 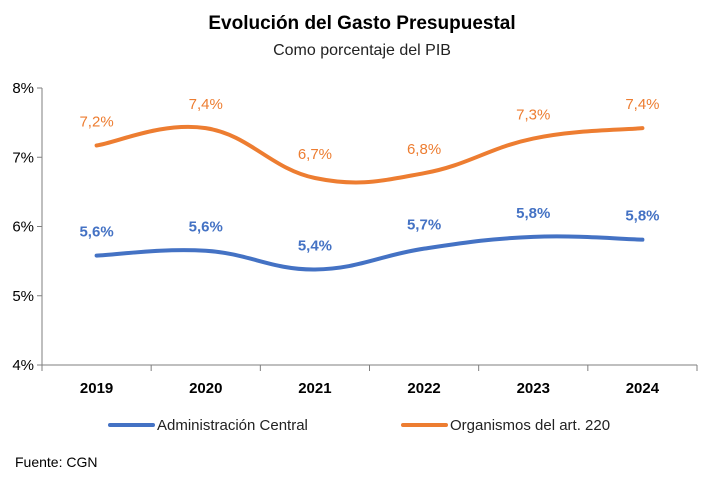 I want to click on x-tick-label: 2020, so click(x=205, y=388).